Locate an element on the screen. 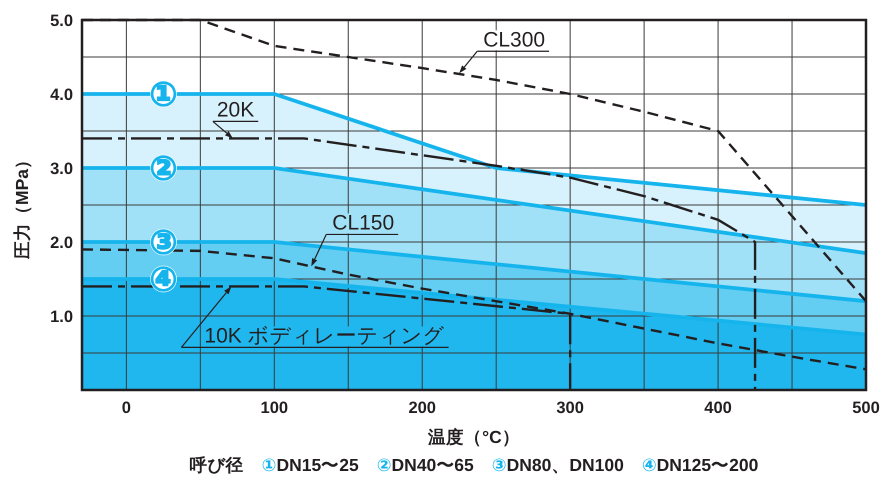  annotation: CL150 is located at coordinates (363, 222).